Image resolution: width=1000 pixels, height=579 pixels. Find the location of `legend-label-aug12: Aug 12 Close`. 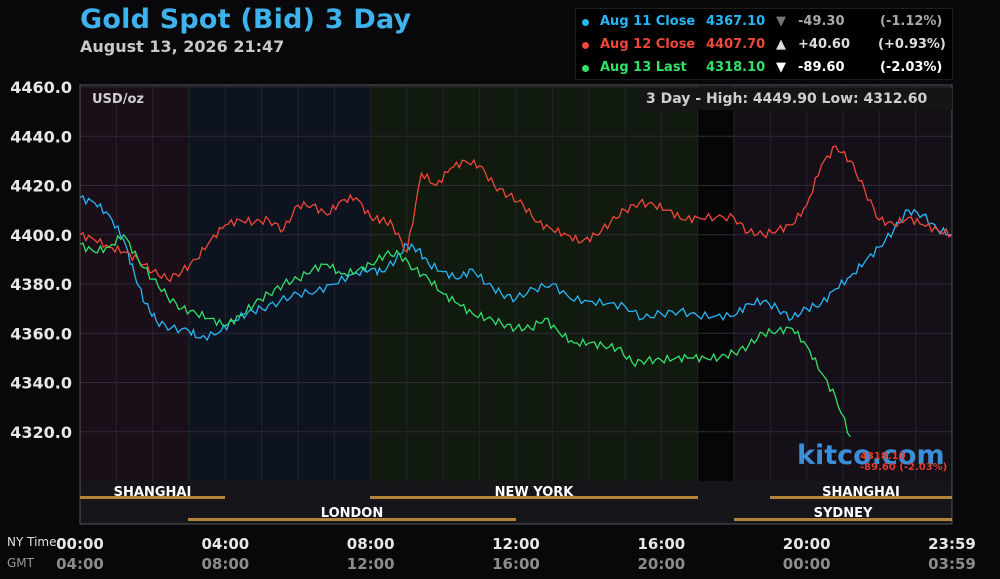

legend-label-aug12: Aug 12 Close is located at coordinates (648, 44).